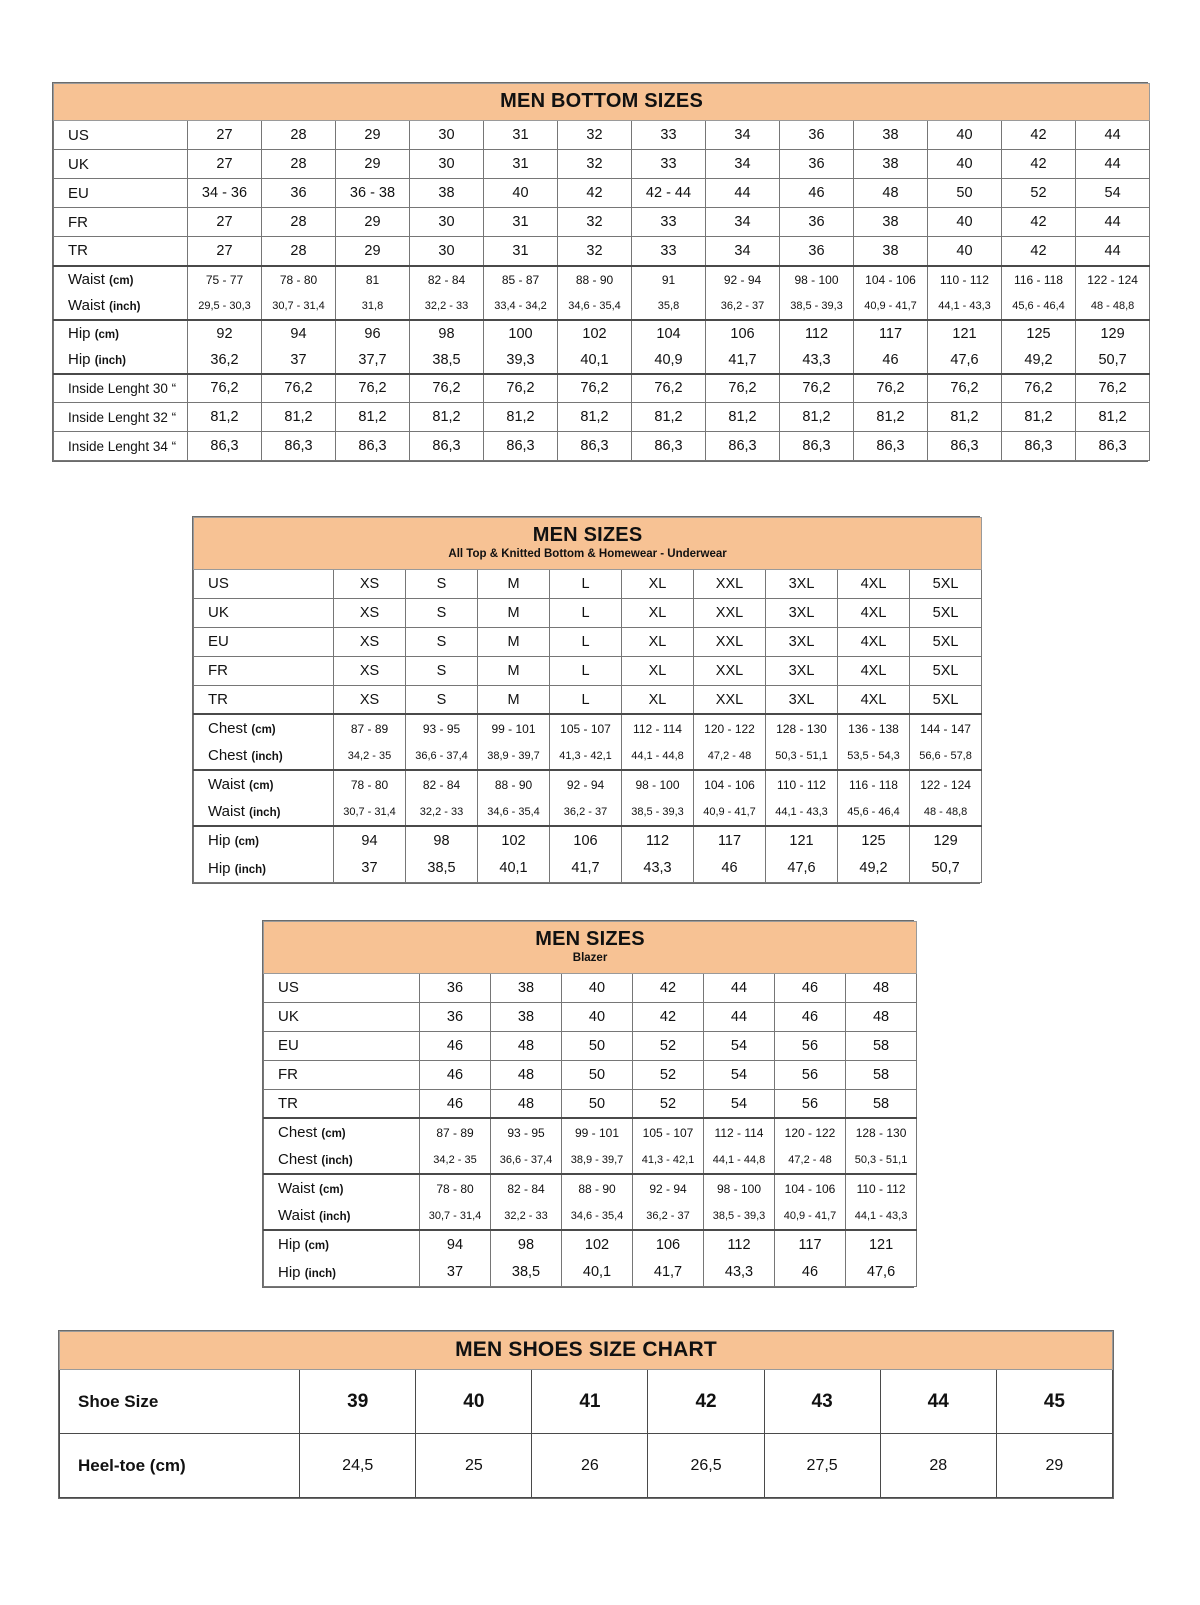 The image size is (1200, 1605). Describe the element at coordinates (873, 728) in the screenshot. I see `cell: 136 - 138` at that location.